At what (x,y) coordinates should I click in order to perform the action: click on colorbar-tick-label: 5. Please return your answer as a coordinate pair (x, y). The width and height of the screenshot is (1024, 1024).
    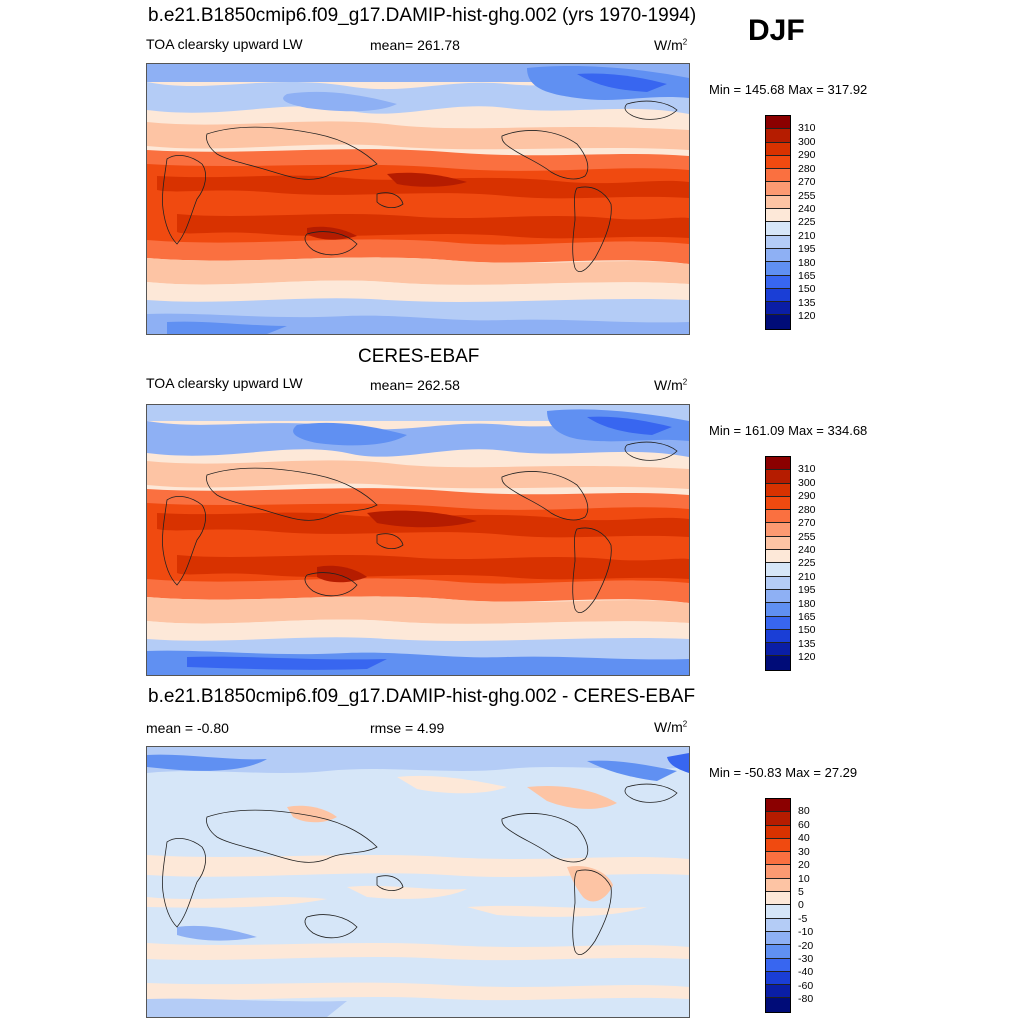
    Looking at the image, I should click on (801, 891).